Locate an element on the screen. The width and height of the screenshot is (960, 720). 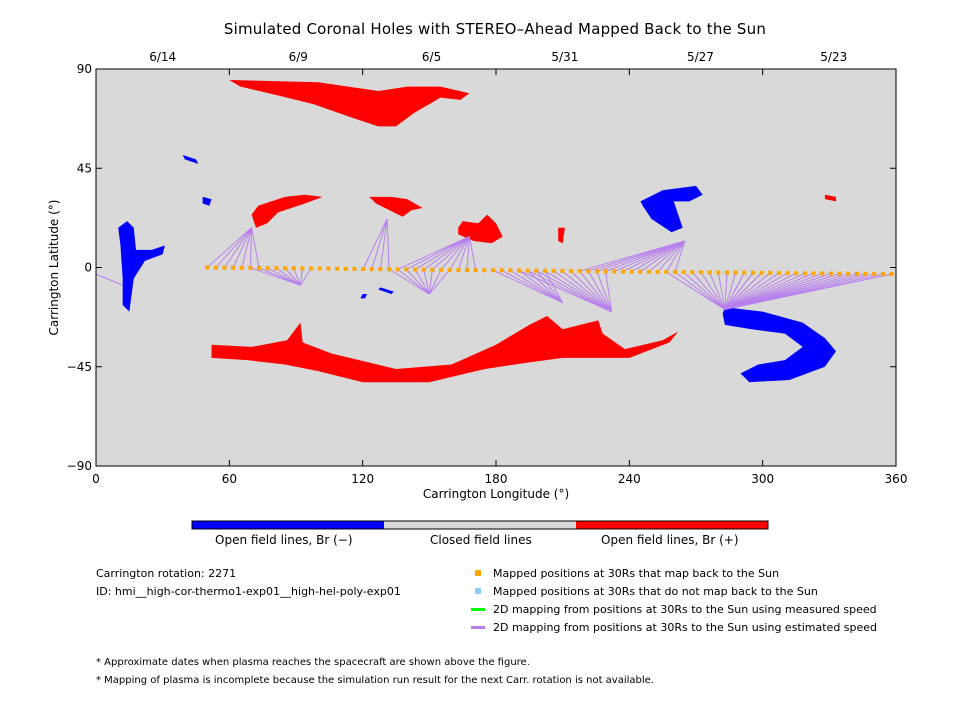
y-tick-label: 45 is located at coordinates (84, 168).